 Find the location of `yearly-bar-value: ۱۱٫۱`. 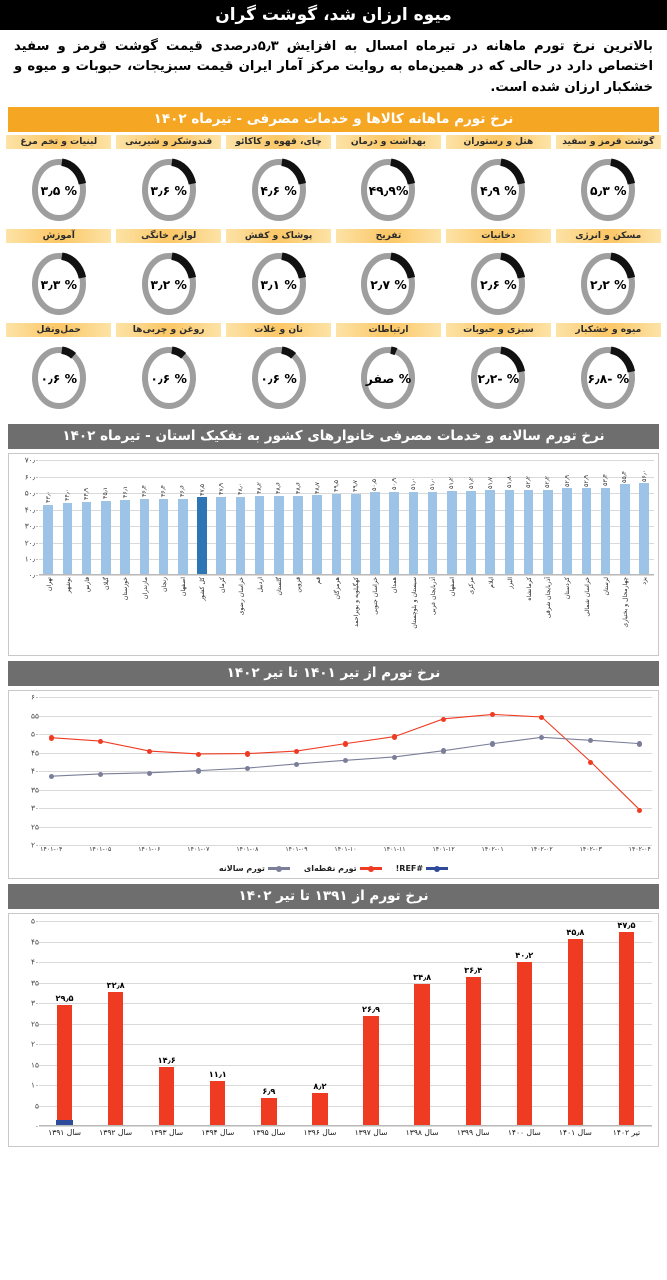

yearly-bar-value: ۱۱٫۱ is located at coordinates (217, 1073).